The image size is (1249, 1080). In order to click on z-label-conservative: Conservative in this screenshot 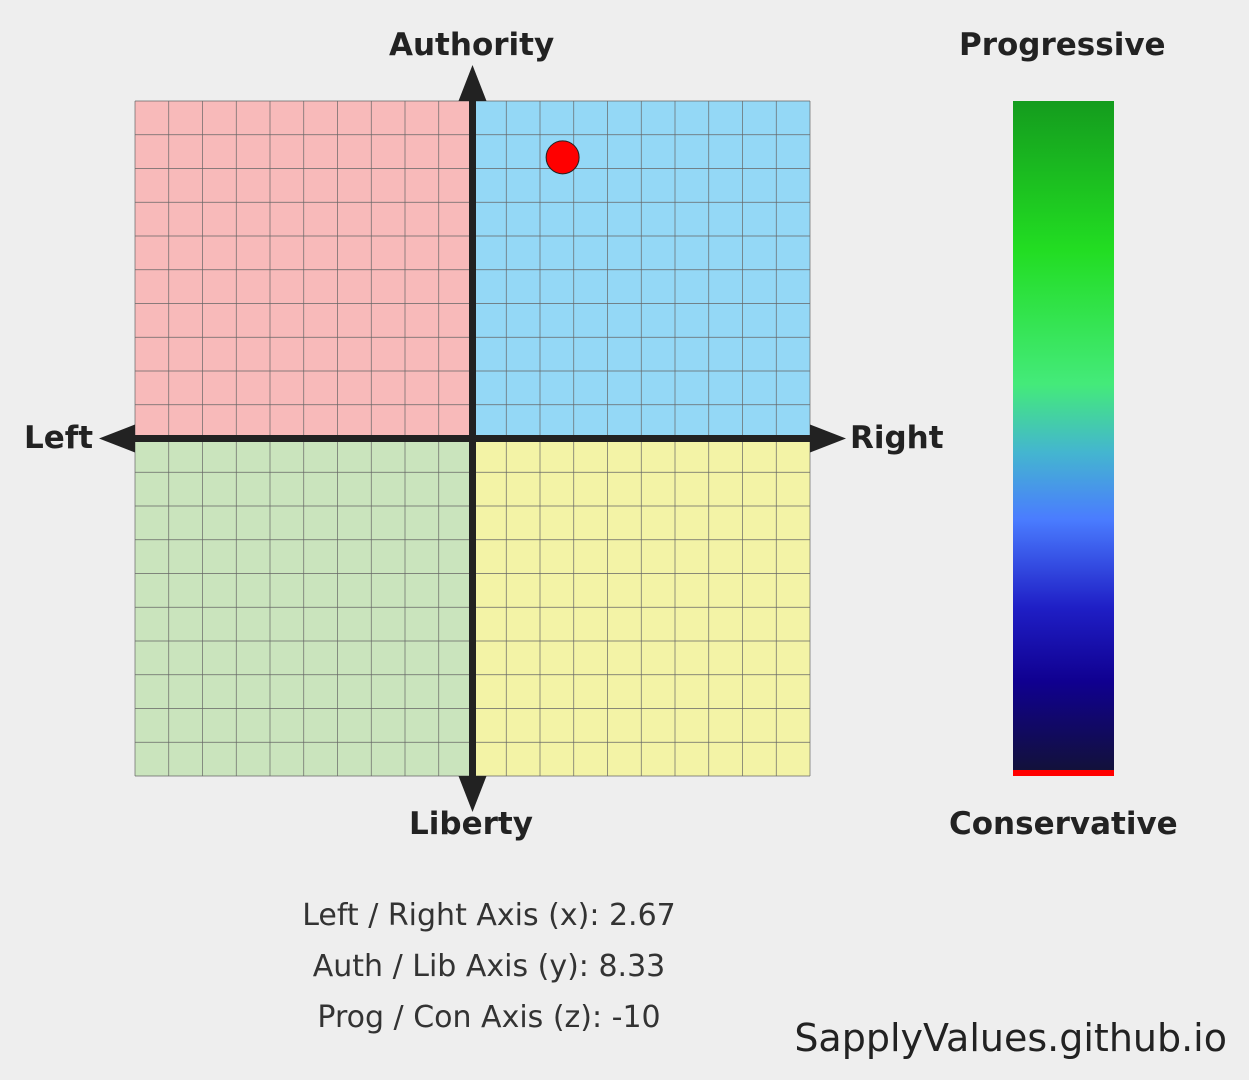, I will do `click(1063, 824)`.